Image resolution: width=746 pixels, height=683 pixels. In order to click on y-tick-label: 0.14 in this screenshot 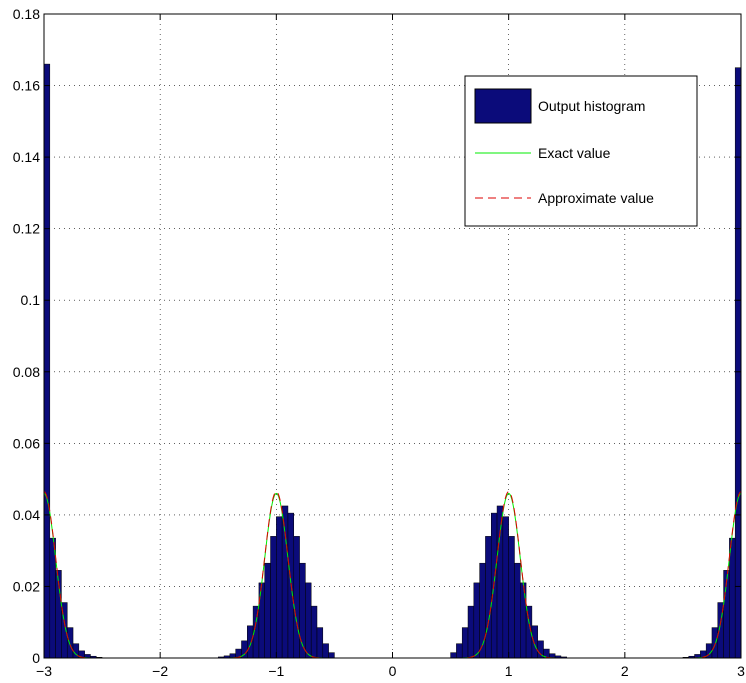, I will do `click(26, 157)`.